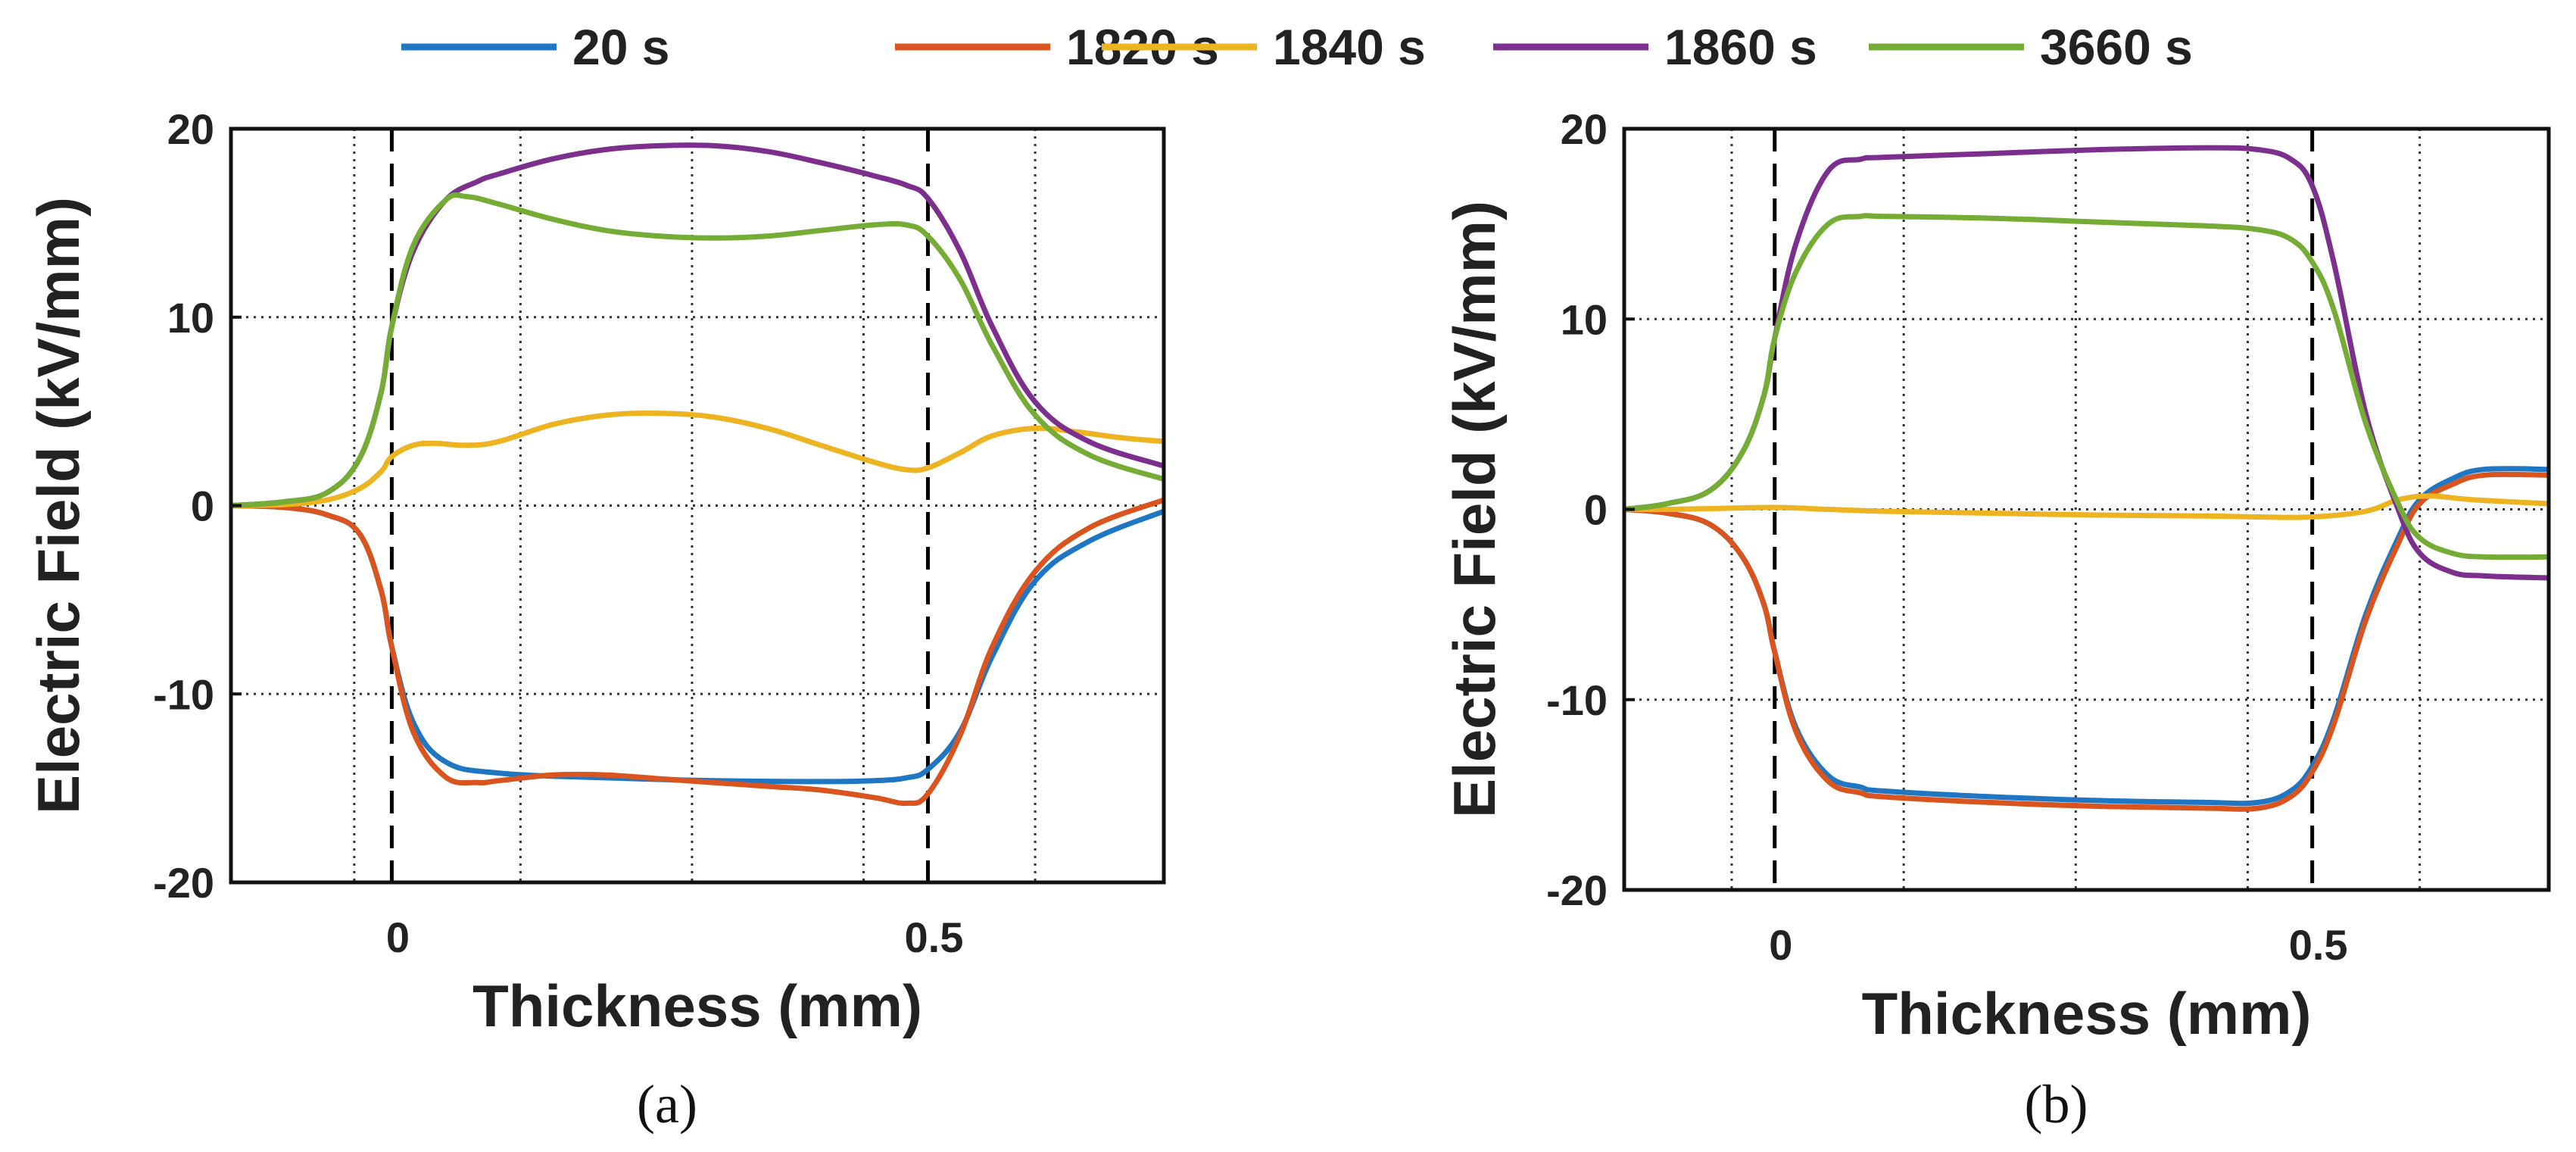  I want to click on legend: 20 s 1820 s 1840 s 1860 s 3660 s, so click(1297, 47).